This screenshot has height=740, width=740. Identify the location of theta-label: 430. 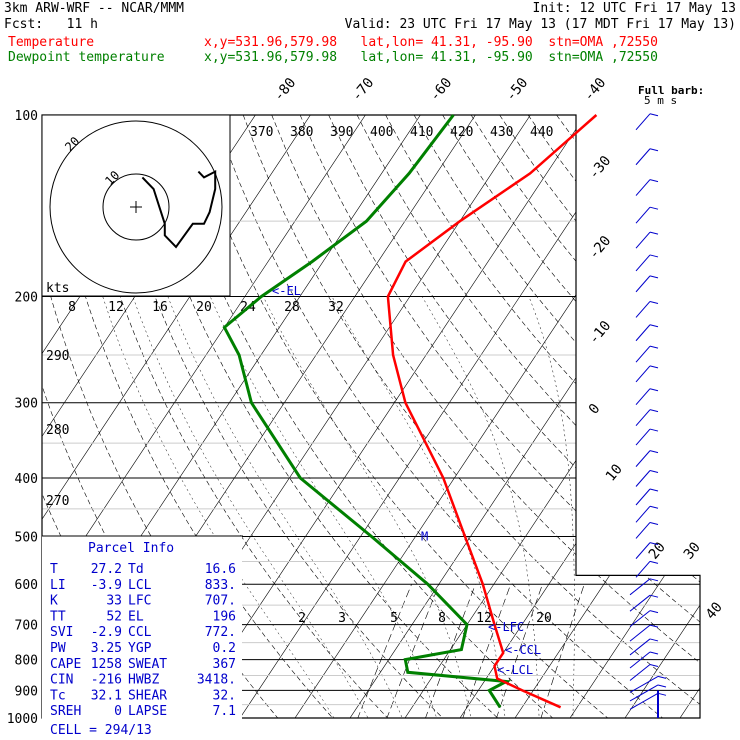
(501, 132).